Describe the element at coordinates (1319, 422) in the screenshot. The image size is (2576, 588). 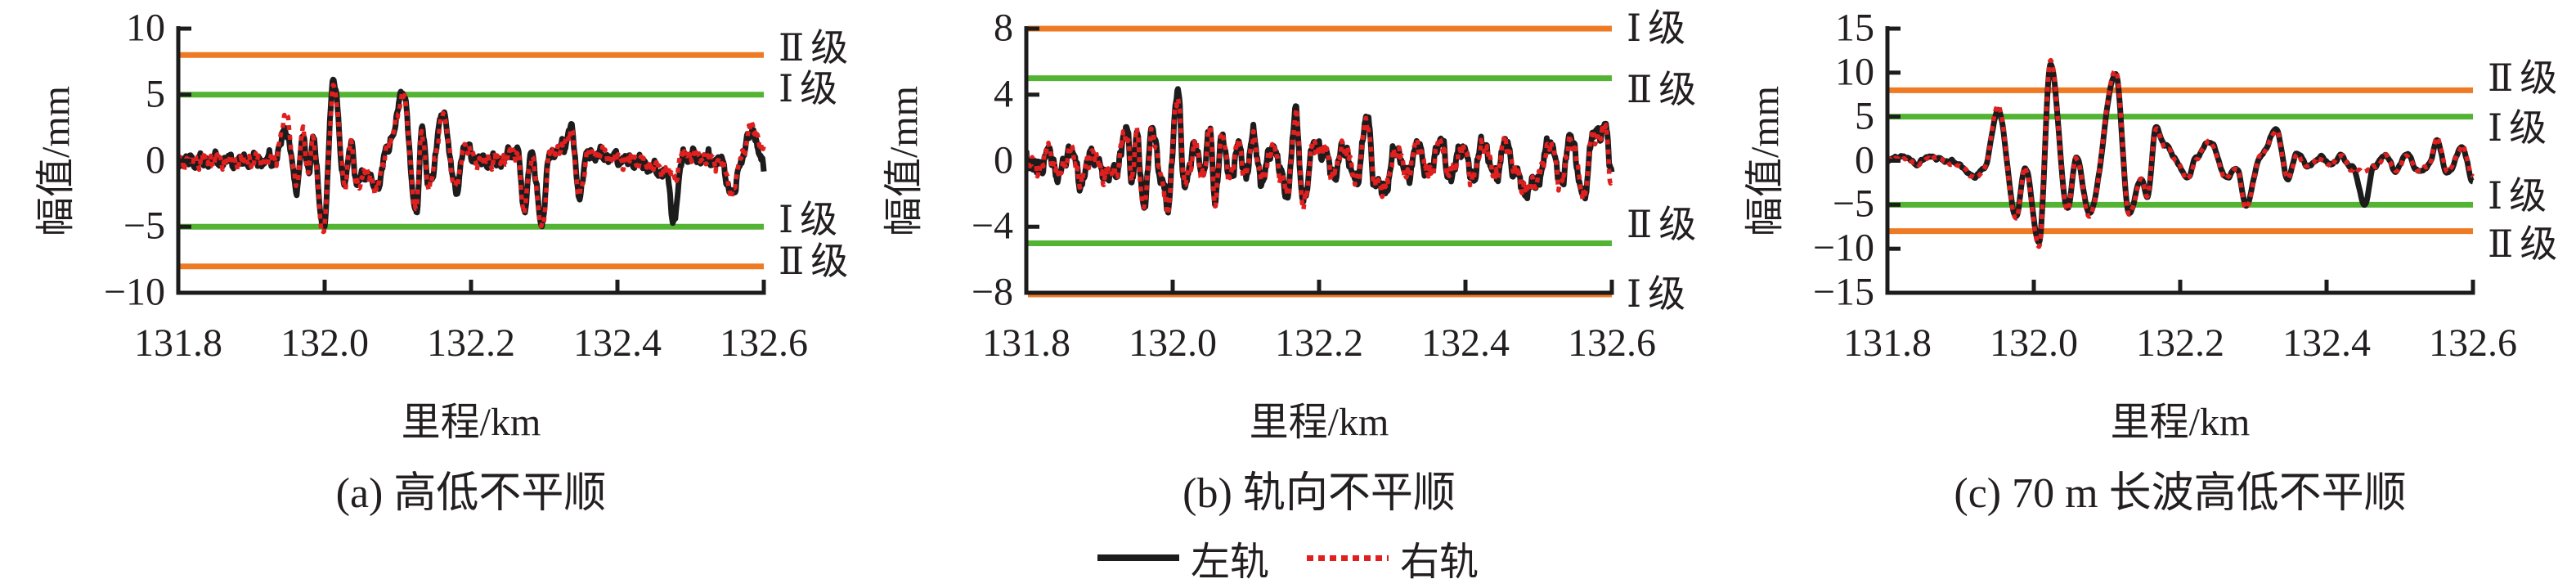
I see `panel-b-x-axis-title: 里程/km` at that location.